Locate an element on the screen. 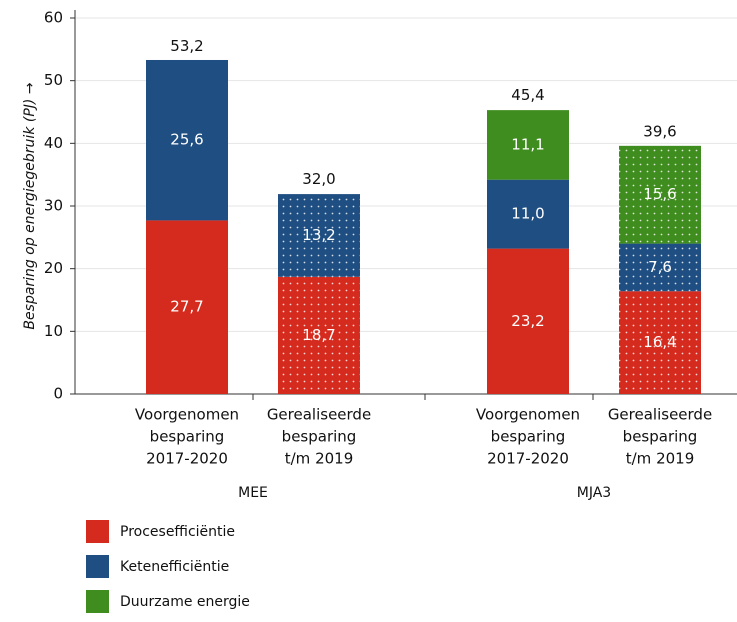  y-tick-label: 40 is located at coordinates (53, 143).